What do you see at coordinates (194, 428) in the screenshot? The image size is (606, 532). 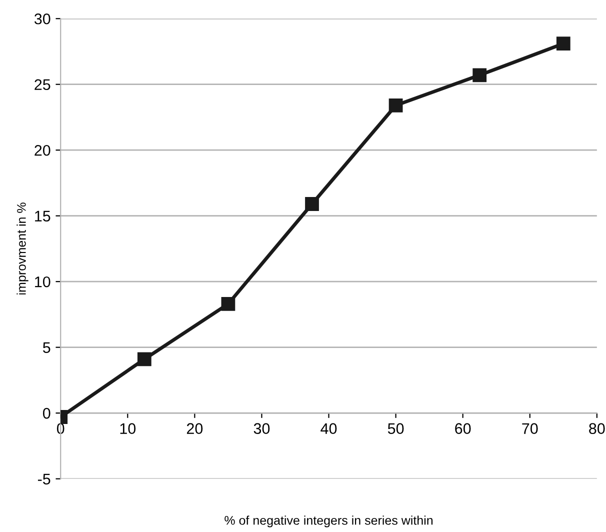 I see `x-tick-label: 20` at bounding box center [194, 428].